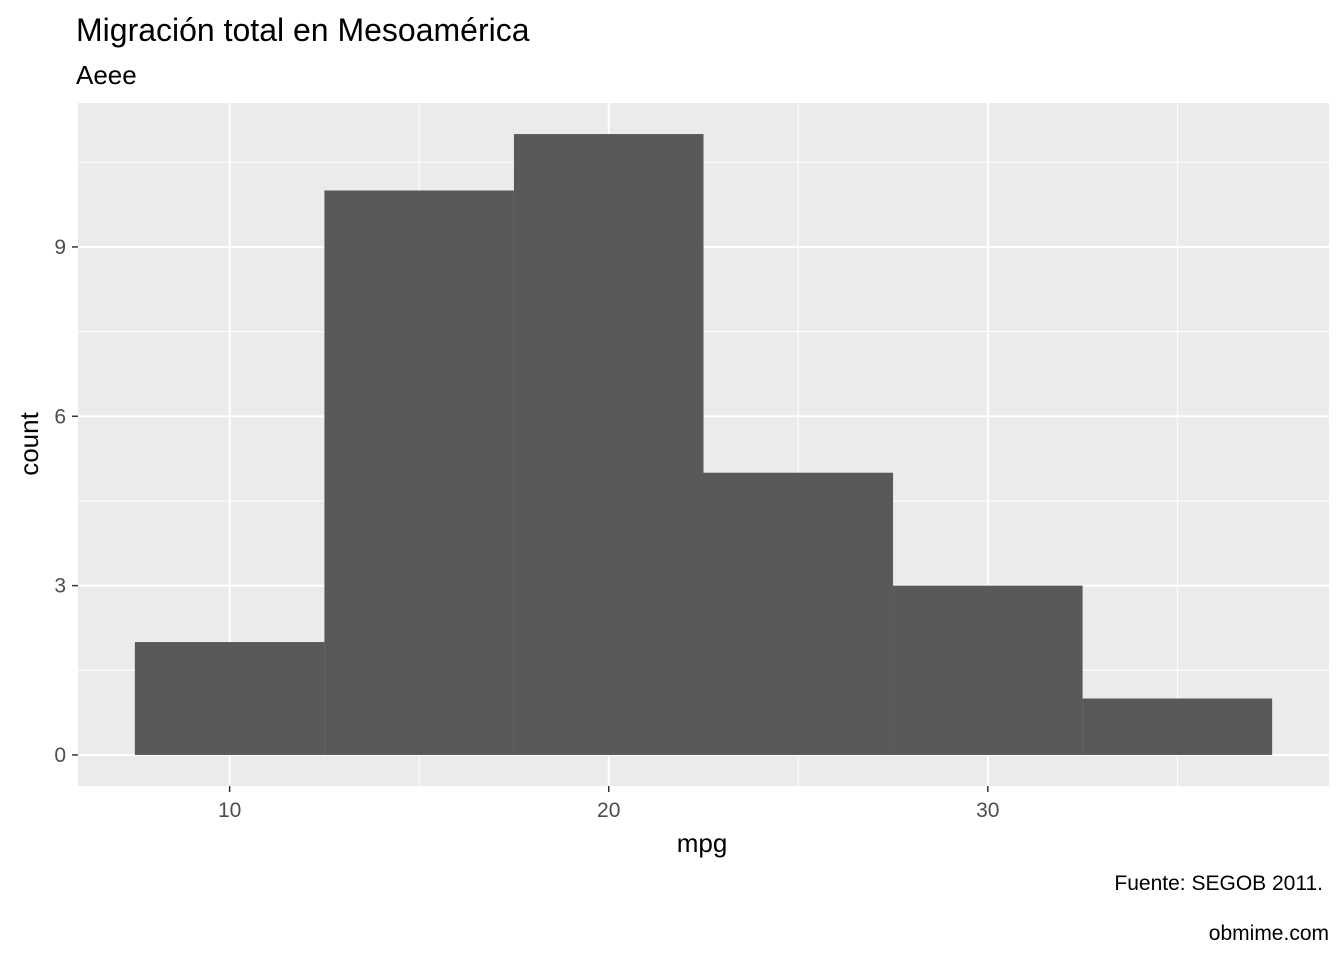  What do you see at coordinates (987, 810) in the screenshot?
I see `x-tick-label: 30` at bounding box center [987, 810].